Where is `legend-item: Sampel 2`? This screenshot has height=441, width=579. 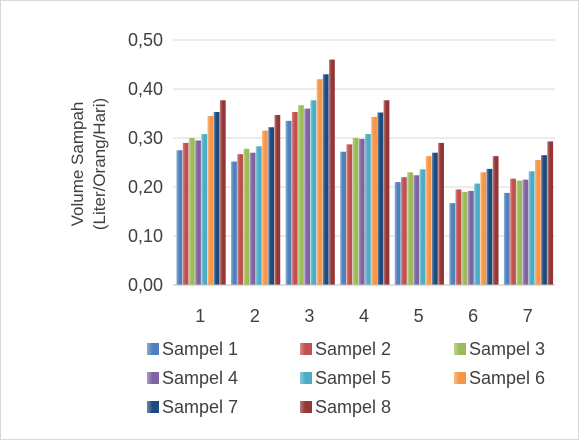 legend-item: Sampel 2 is located at coordinates (345, 349).